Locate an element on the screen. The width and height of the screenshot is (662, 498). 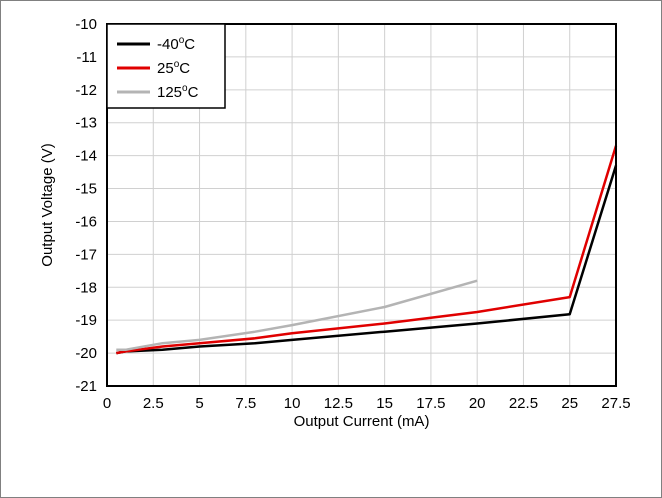
y-tick-label: -21 is located at coordinates (86, 386).